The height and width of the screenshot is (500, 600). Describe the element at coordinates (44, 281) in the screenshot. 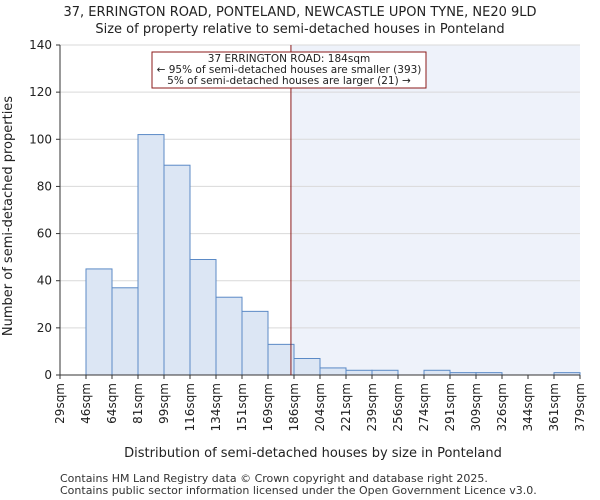

I see `y-tick-label: 40` at that location.